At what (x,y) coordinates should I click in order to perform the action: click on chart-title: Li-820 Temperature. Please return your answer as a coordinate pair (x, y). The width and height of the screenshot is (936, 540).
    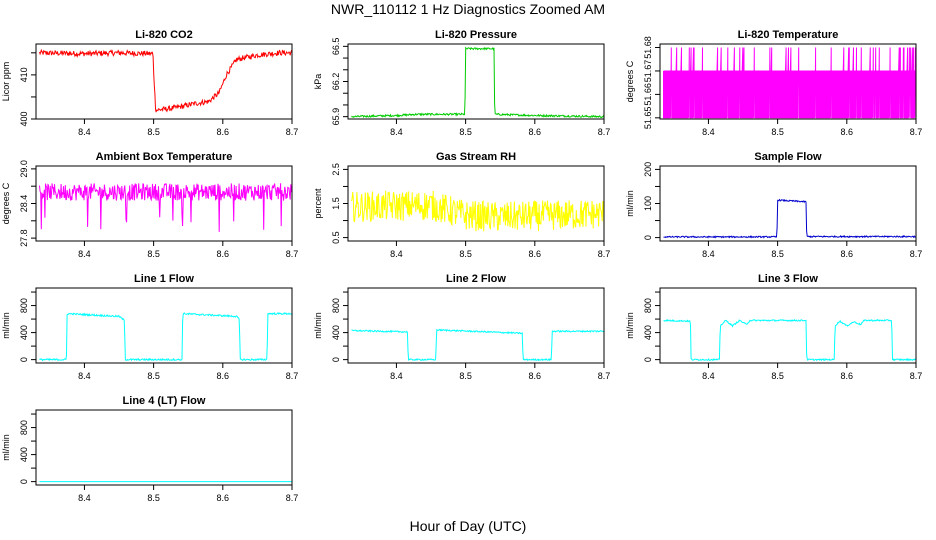
    Looking at the image, I should click on (788, 35).